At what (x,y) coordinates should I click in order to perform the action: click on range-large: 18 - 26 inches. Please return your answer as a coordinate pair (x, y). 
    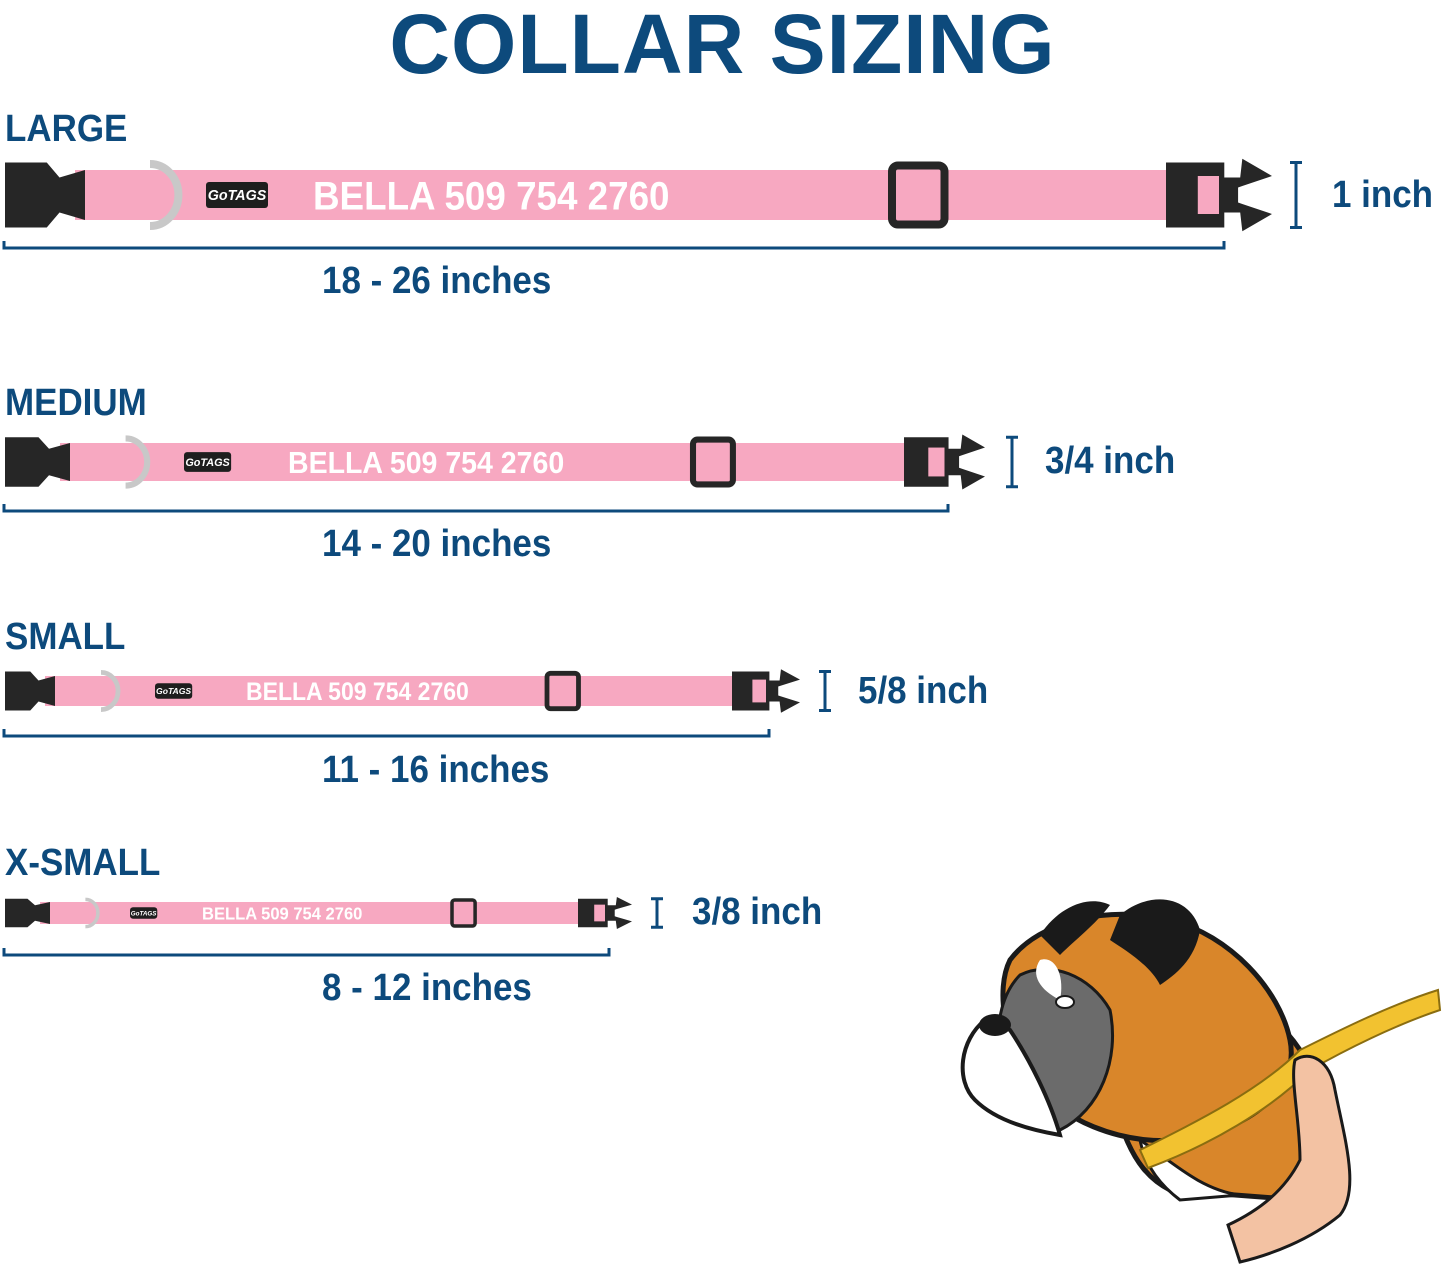
    Looking at the image, I should click on (437, 281).